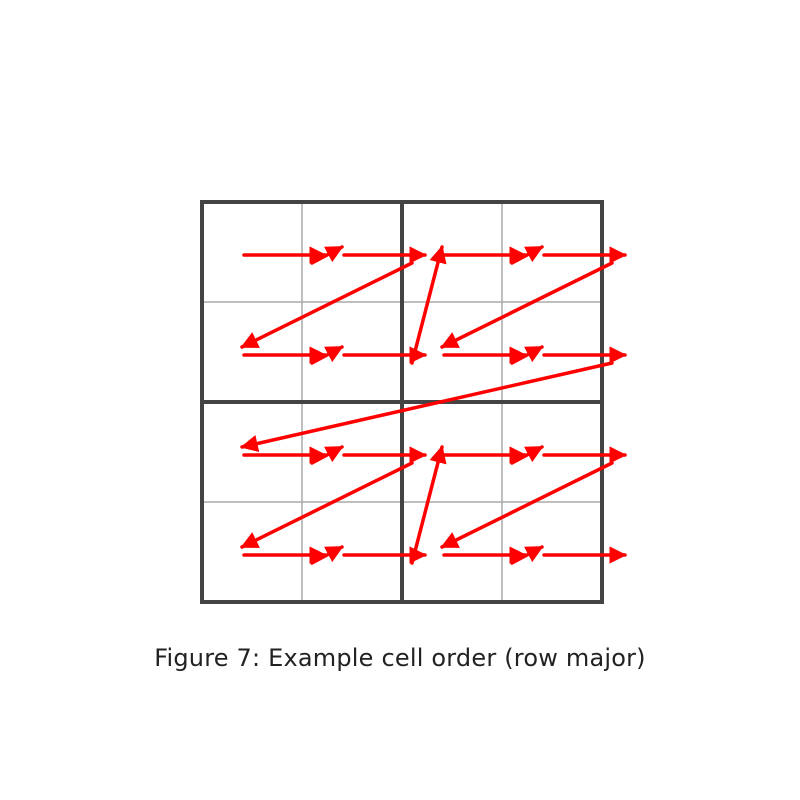  Describe the element at coordinates (400, 658) in the screenshot. I see `figure-caption: Figure 7: Example cell order (row major)` at that location.